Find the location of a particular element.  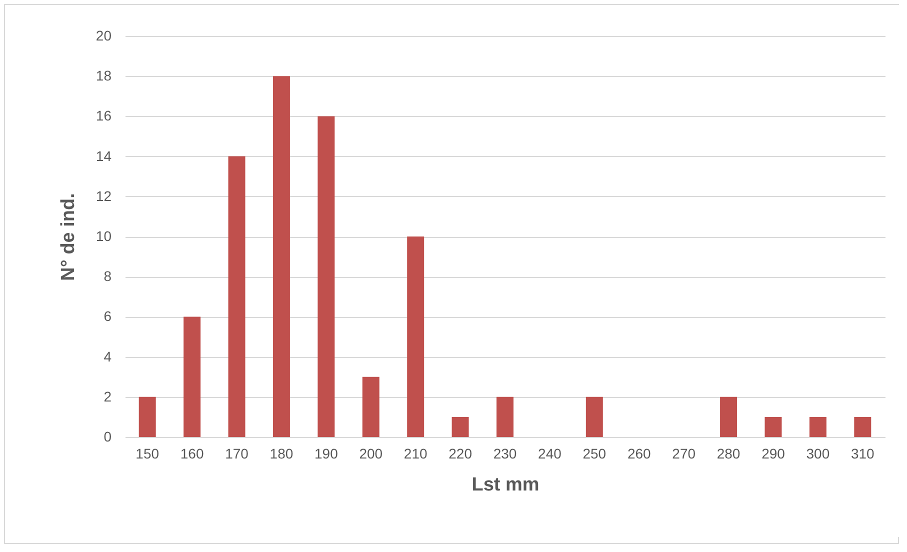

y-tick-label: 18 is located at coordinates (104, 76).